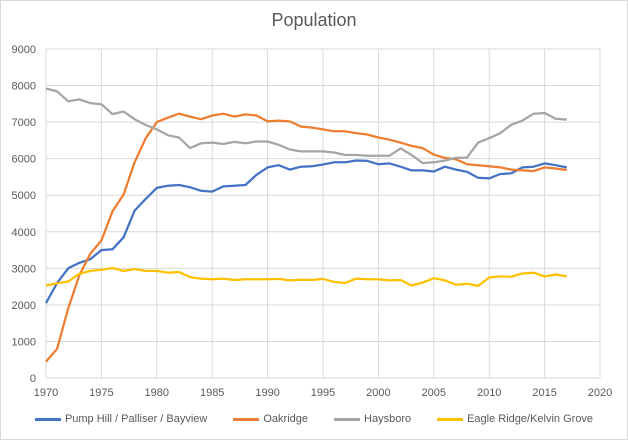 This screenshot has width=628, height=440. Describe the element at coordinates (378, 393) in the screenshot. I see `x-tick-label: 2000` at that location.